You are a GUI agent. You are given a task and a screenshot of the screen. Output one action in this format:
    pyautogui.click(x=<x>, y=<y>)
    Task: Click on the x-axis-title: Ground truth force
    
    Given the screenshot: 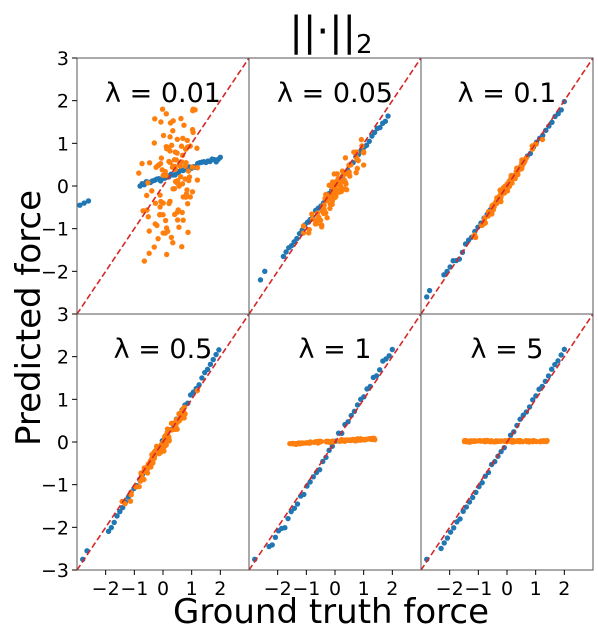 What is the action you would take?
    pyautogui.click(x=331, y=612)
    